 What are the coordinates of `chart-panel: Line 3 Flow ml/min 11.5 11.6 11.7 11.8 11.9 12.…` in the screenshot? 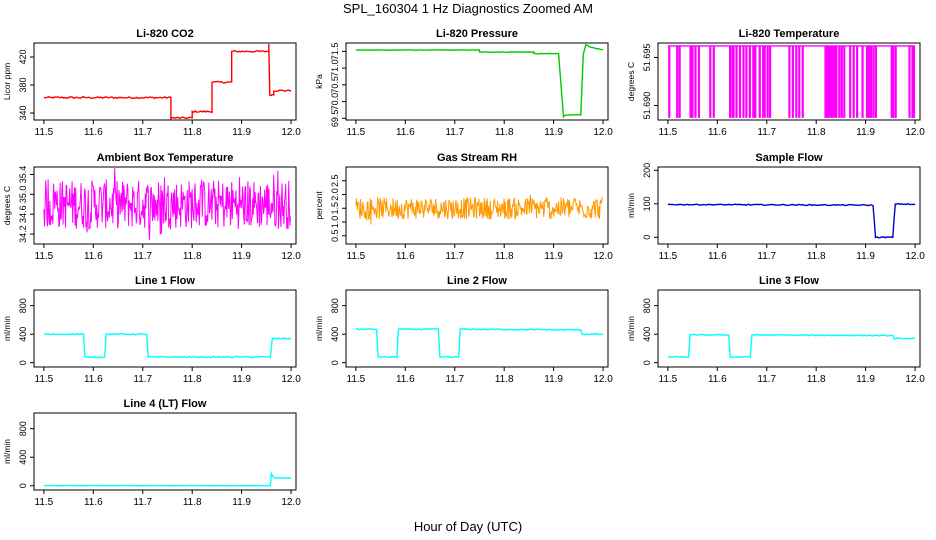 It's located at (775, 330).